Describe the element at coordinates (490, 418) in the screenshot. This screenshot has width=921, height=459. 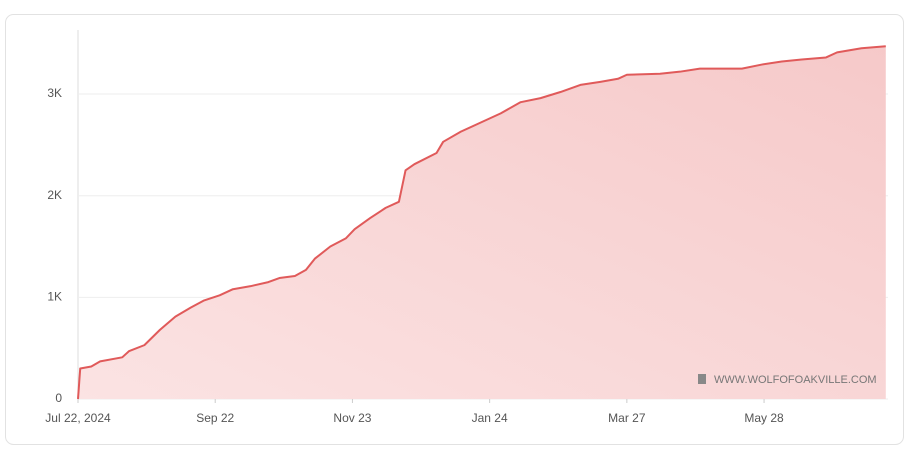
I see `x-tick-label: Jan 24` at that location.